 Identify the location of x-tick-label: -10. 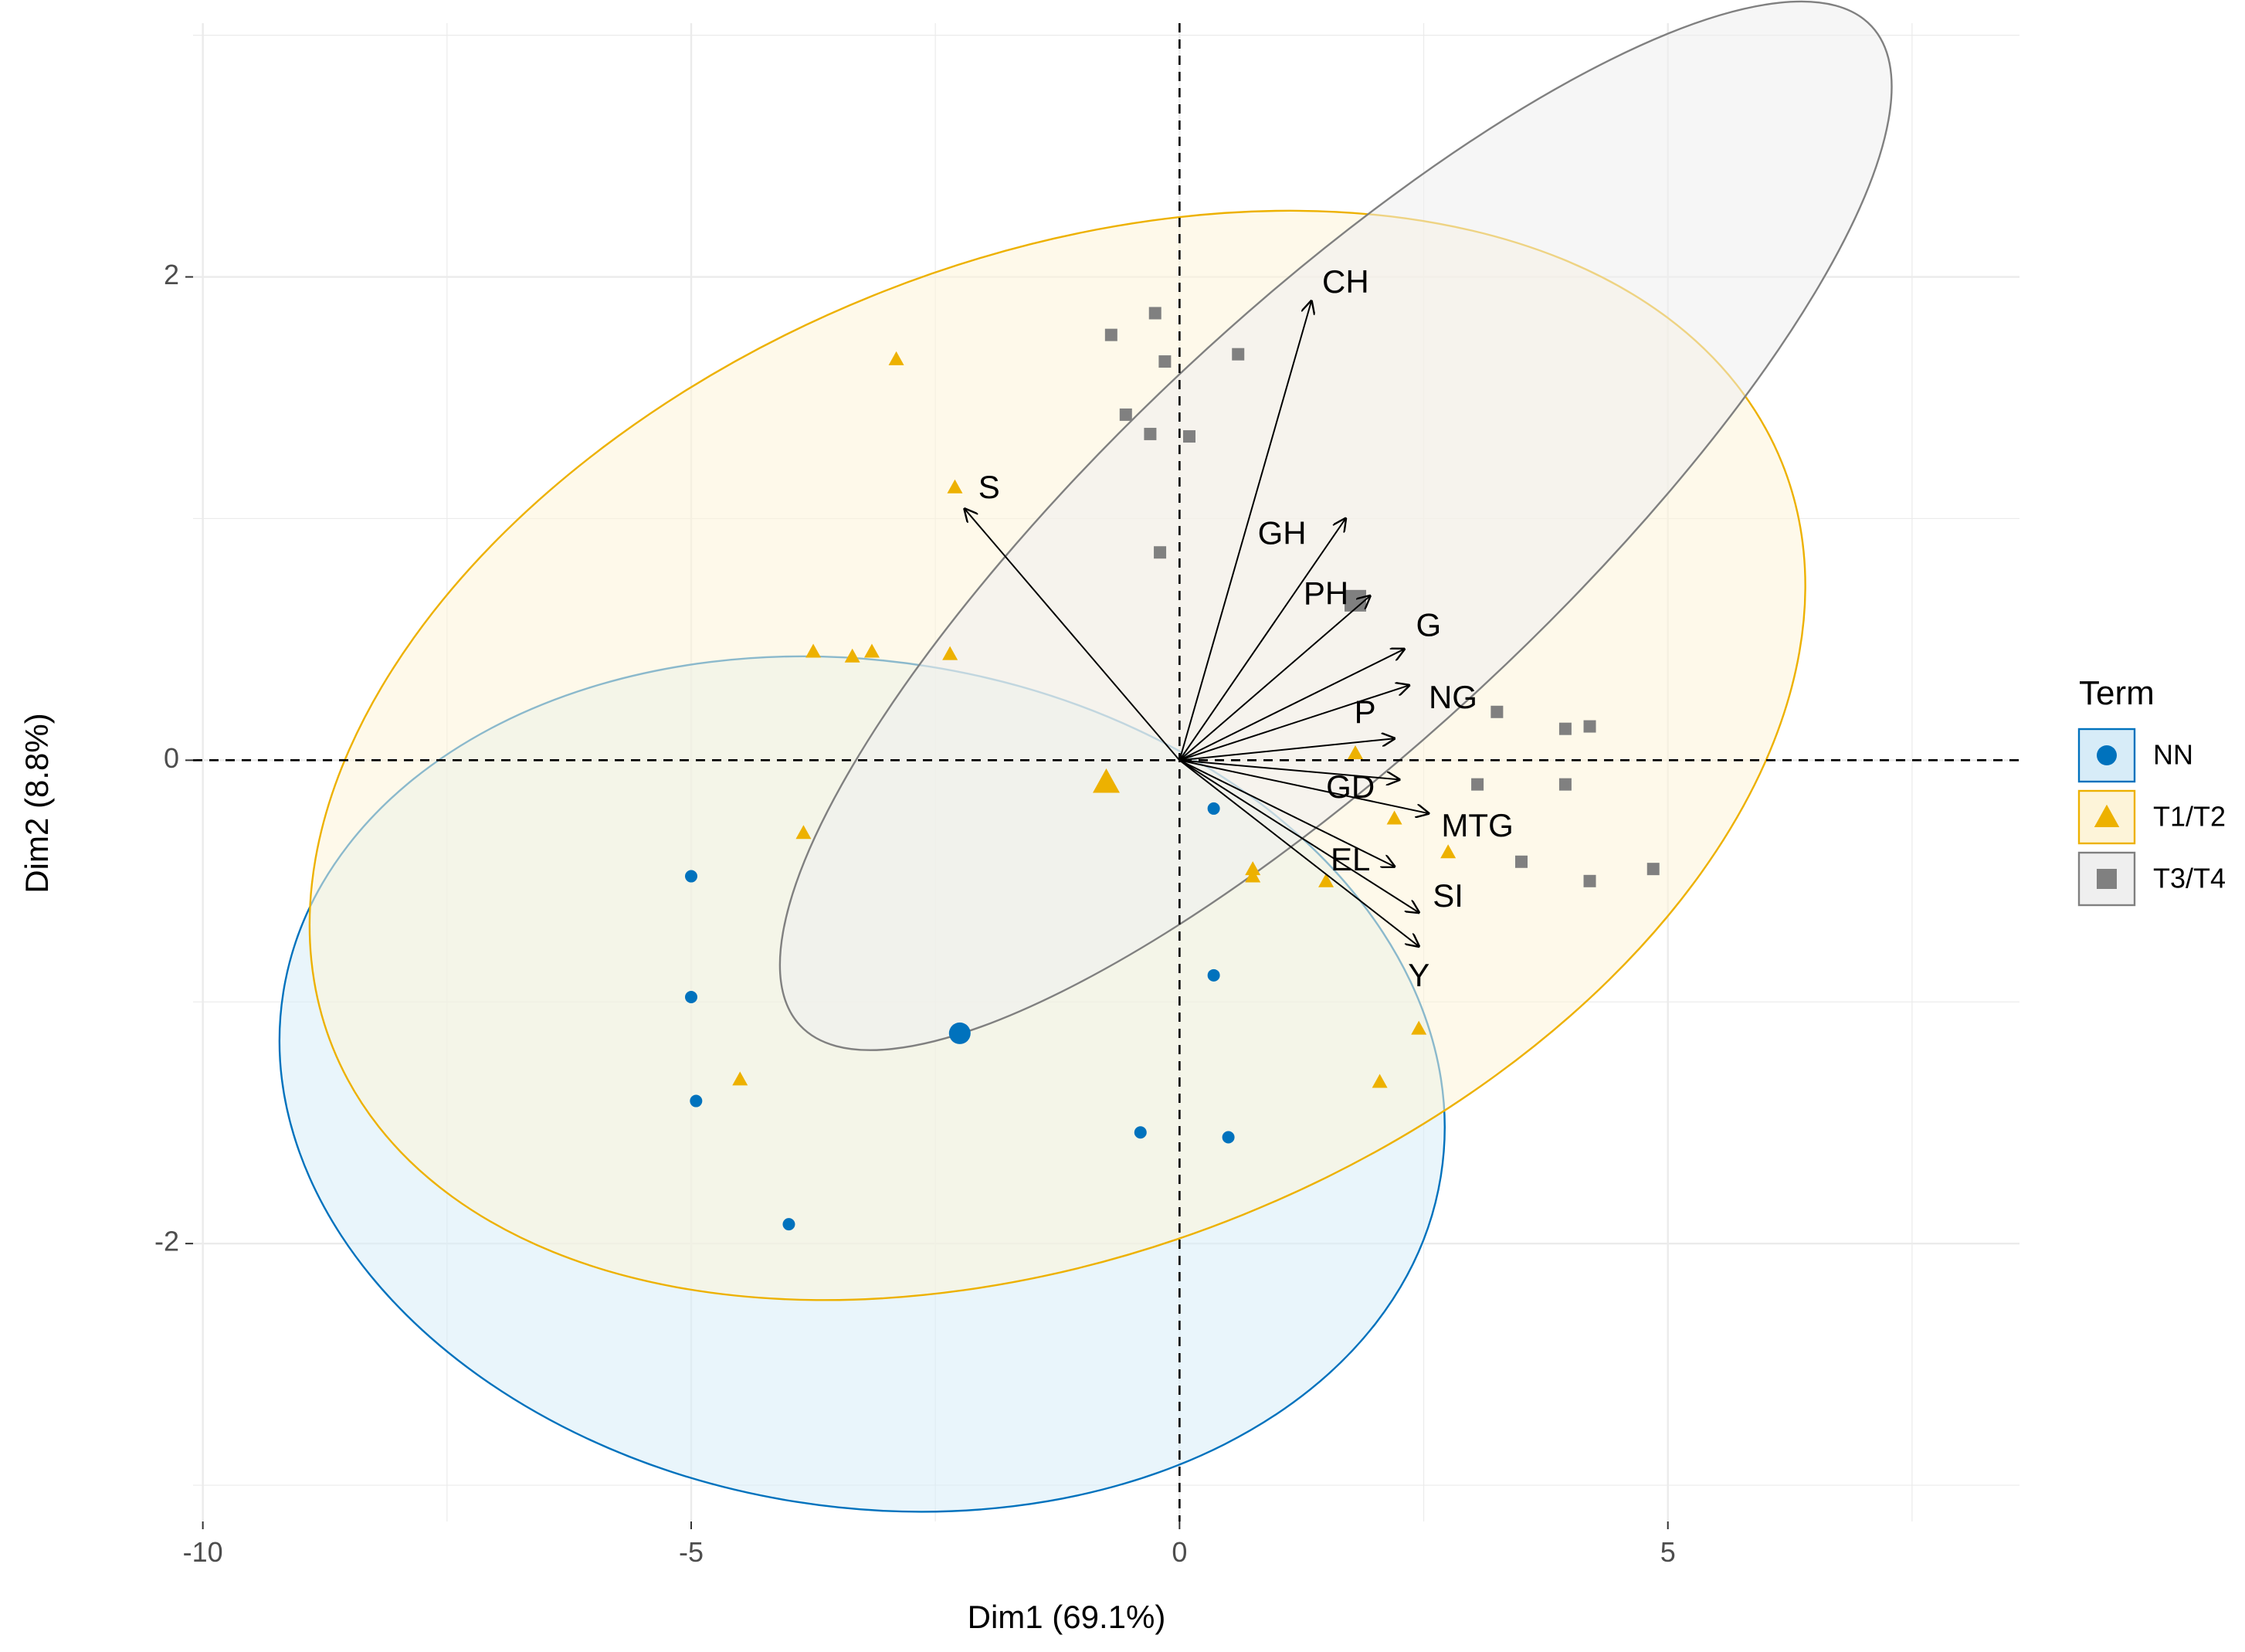
(203, 1552).